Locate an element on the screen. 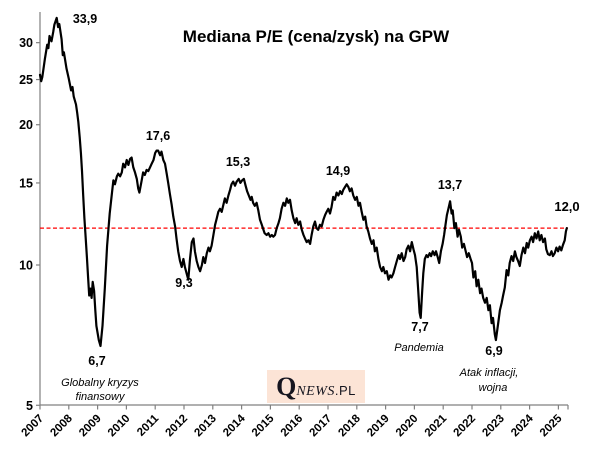  x-axis-year-label: 2017 is located at coordinates (321, 426).